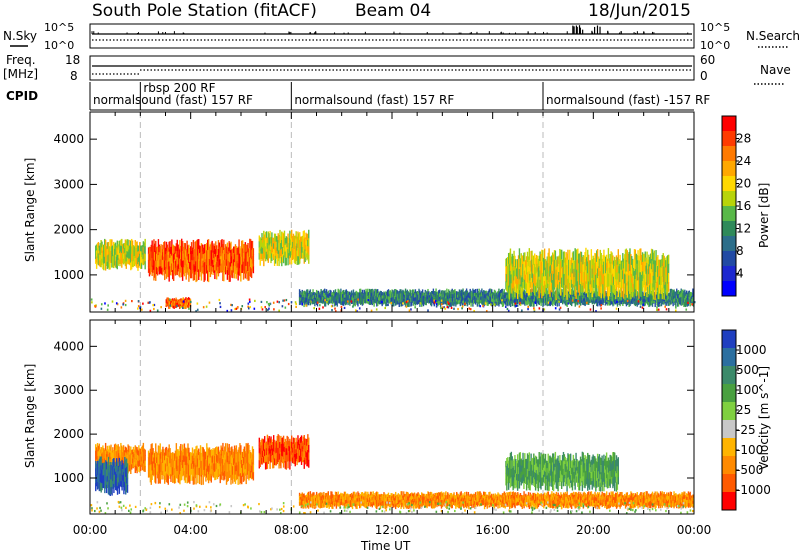 This screenshot has width=800, height=558. I want to click on cpid-segment-label: normalsound (fast) 157 RF, so click(374, 100).